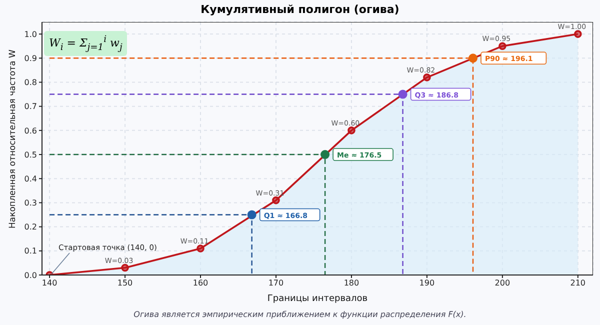 The height and width of the screenshot is (325, 600). I want to click on x-axis-title: Границы интервалов, so click(317, 299).